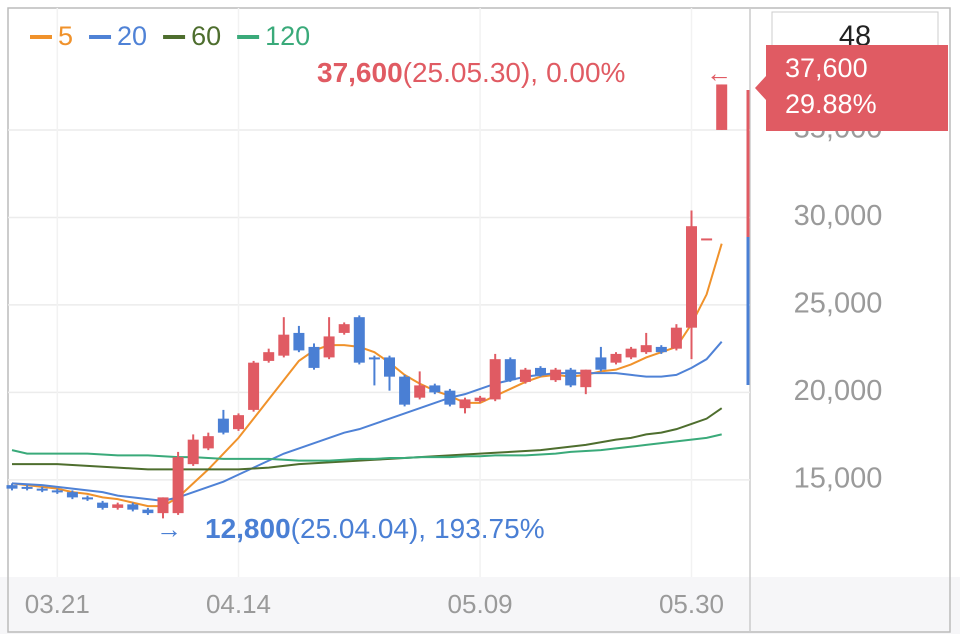 Image resolution: width=960 pixels, height=634 pixels. What do you see at coordinates (132, 36) in the screenshot?
I see `legend-label: 20` at bounding box center [132, 36].